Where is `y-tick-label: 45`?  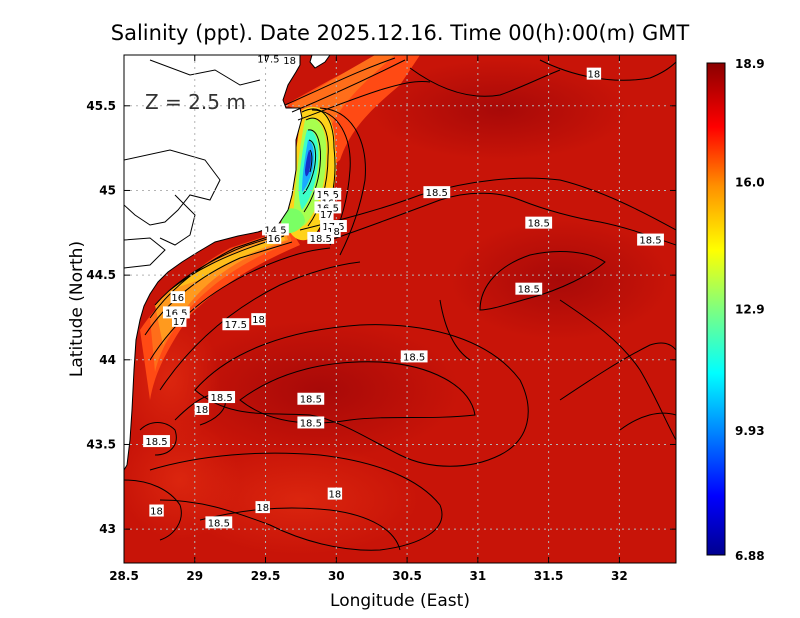 y-tick-label: 45 is located at coordinates (107, 190).